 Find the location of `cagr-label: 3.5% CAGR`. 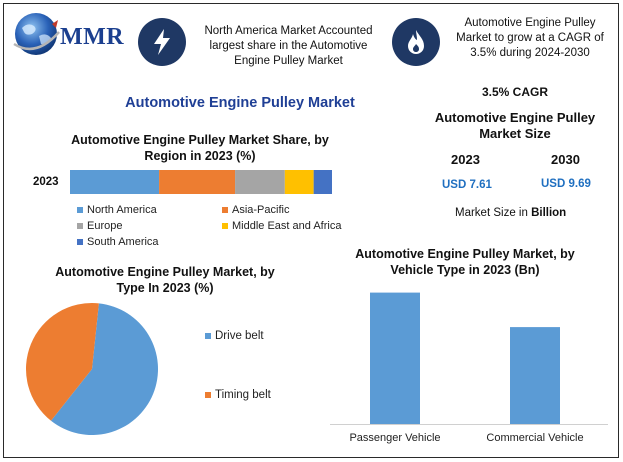

cagr-label: 3.5% CAGR is located at coordinates (515, 92).